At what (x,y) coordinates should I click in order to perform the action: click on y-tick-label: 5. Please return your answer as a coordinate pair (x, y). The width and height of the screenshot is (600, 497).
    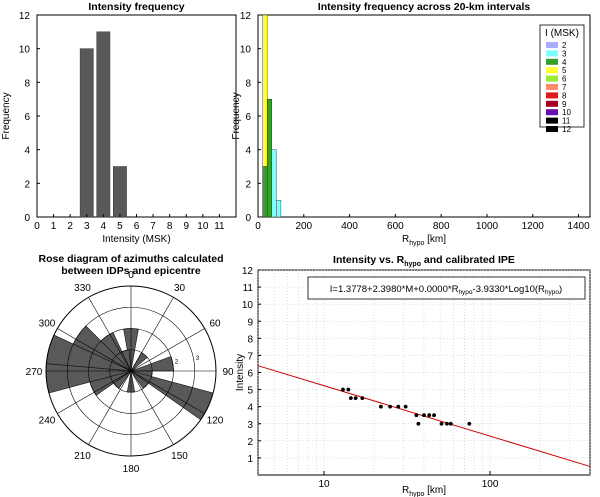
    Looking at the image, I should click on (250, 391).